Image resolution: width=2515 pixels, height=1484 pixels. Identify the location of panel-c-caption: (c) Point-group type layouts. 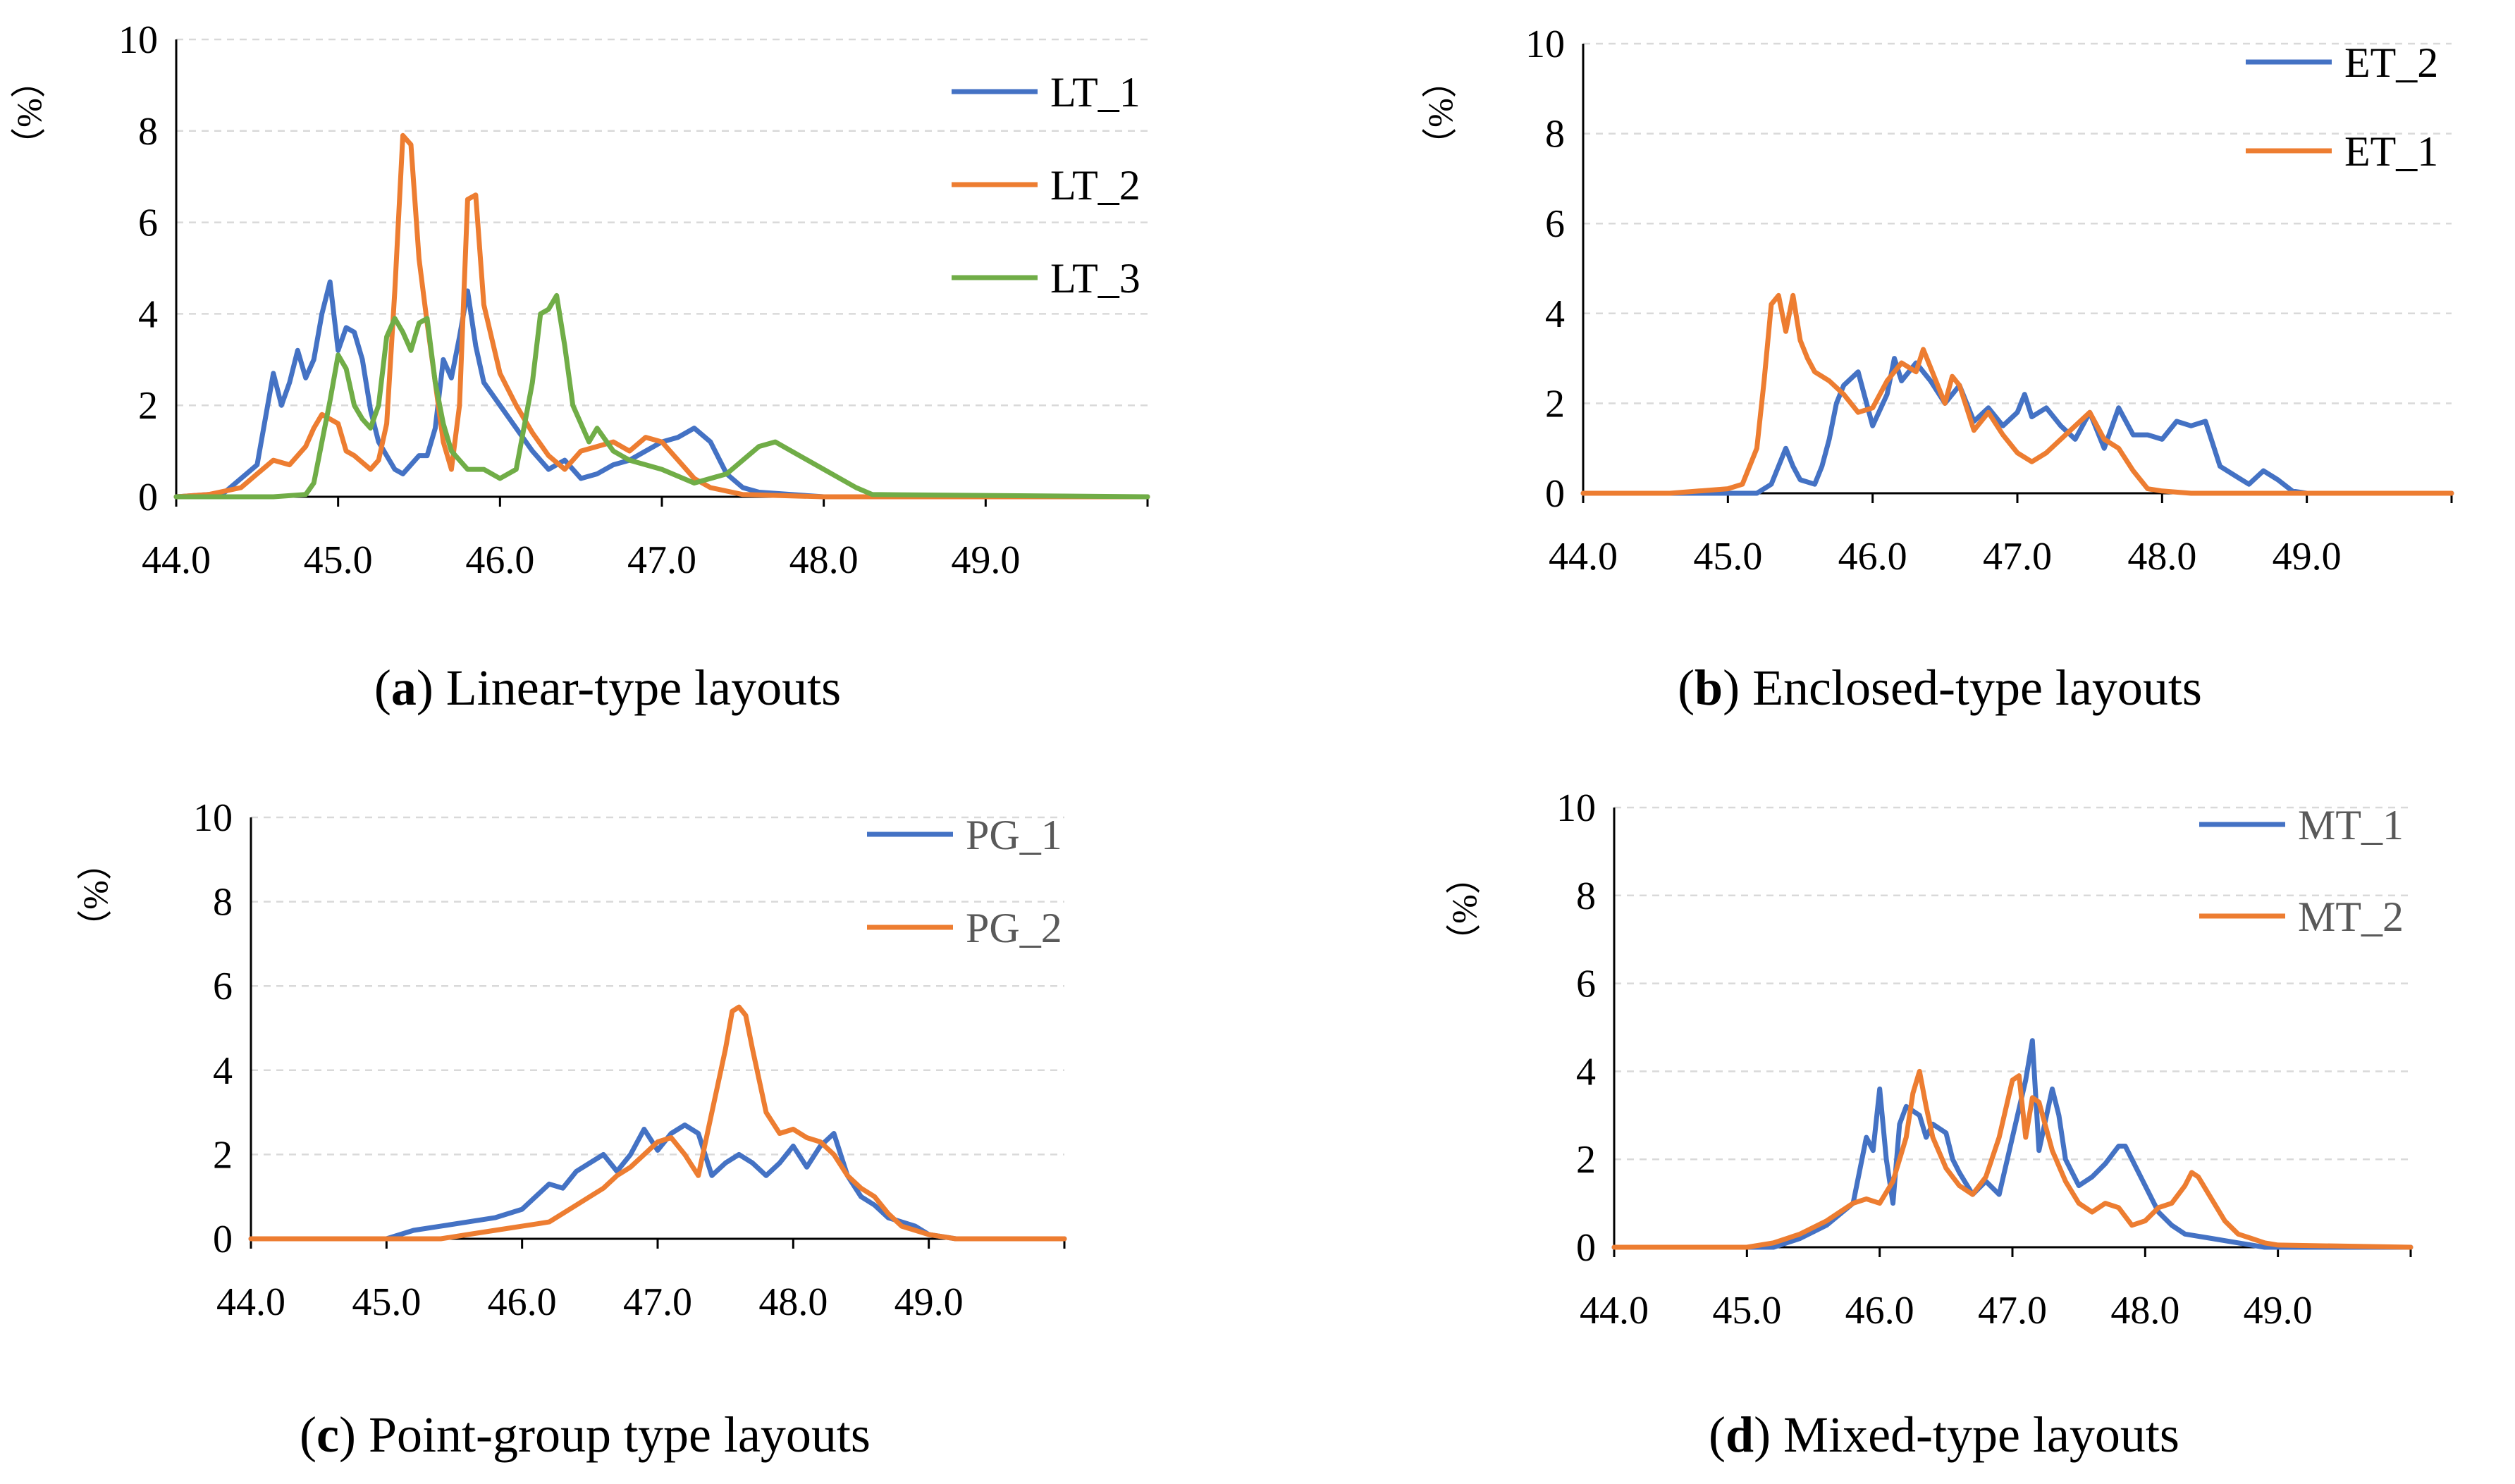
(586, 1434).